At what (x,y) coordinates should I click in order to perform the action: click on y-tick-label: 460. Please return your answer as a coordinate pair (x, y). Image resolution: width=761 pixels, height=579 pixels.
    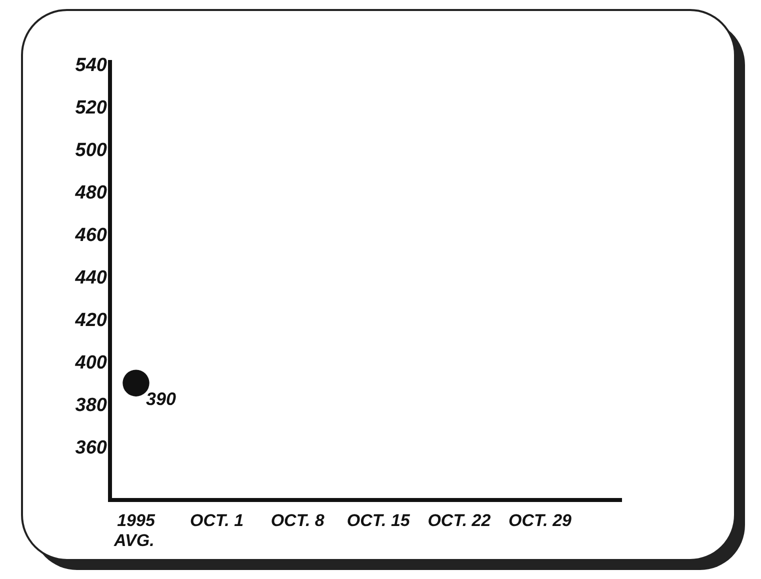
    Looking at the image, I should click on (91, 235).